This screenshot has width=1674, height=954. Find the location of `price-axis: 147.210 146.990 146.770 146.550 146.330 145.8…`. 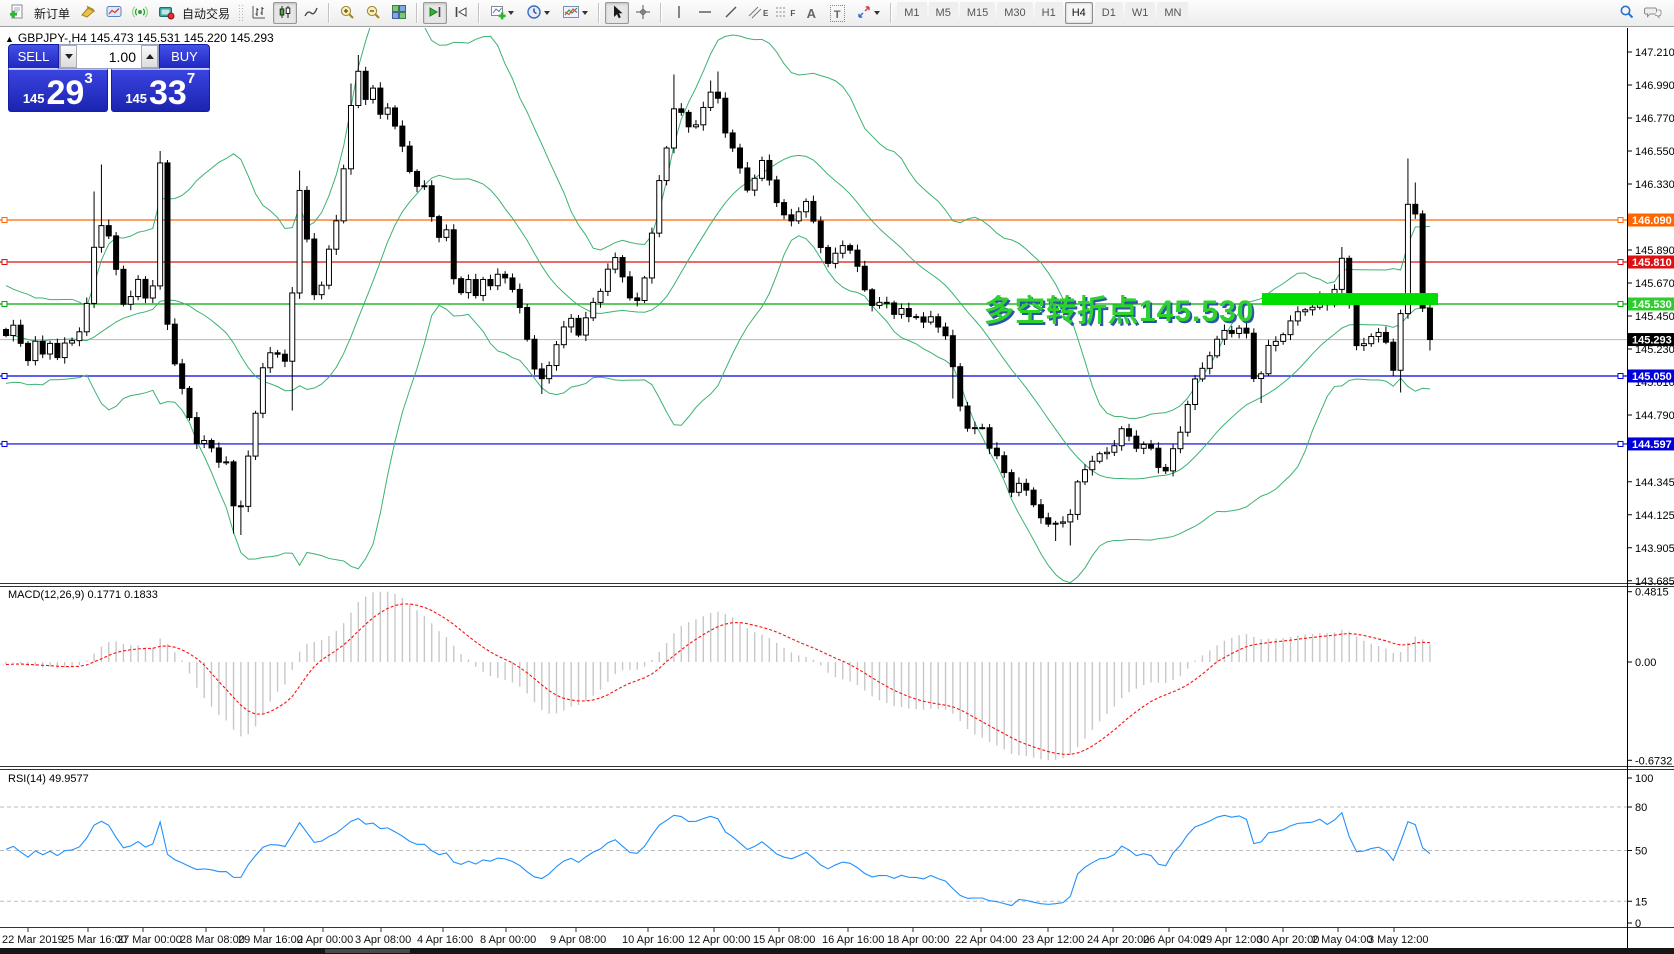

price-axis: 147.210 146.990 146.770 146.550 146.330 145.8… is located at coordinates (1650, 488).